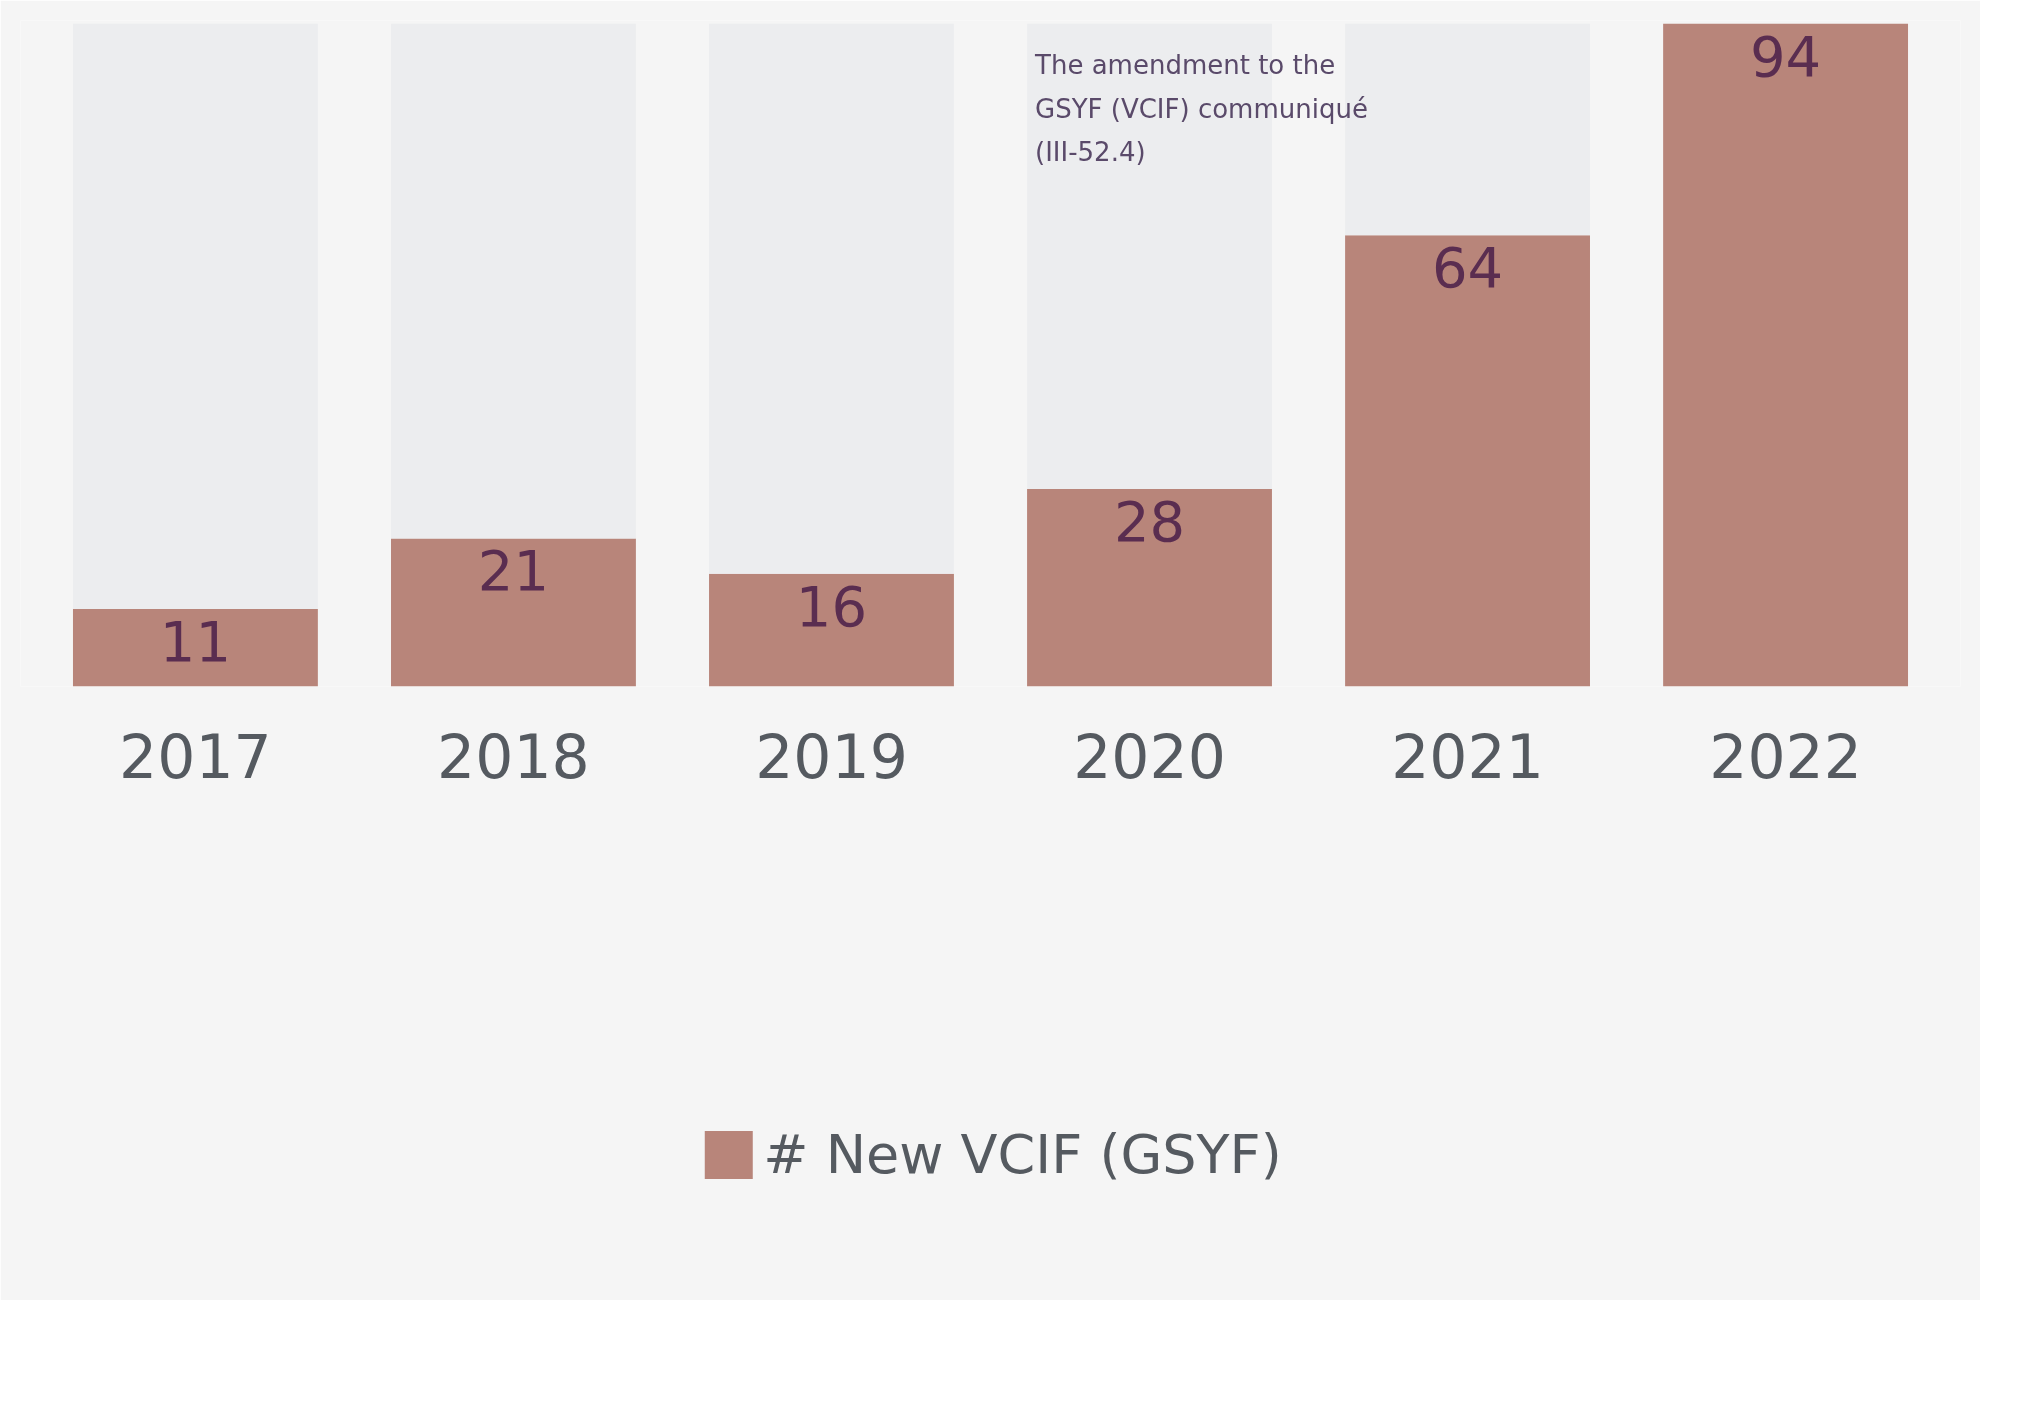 The image size is (2034, 1424). What do you see at coordinates (195, 756) in the screenshot?
I see `x-tick-label: 2017` at bounding box center [195, 756].